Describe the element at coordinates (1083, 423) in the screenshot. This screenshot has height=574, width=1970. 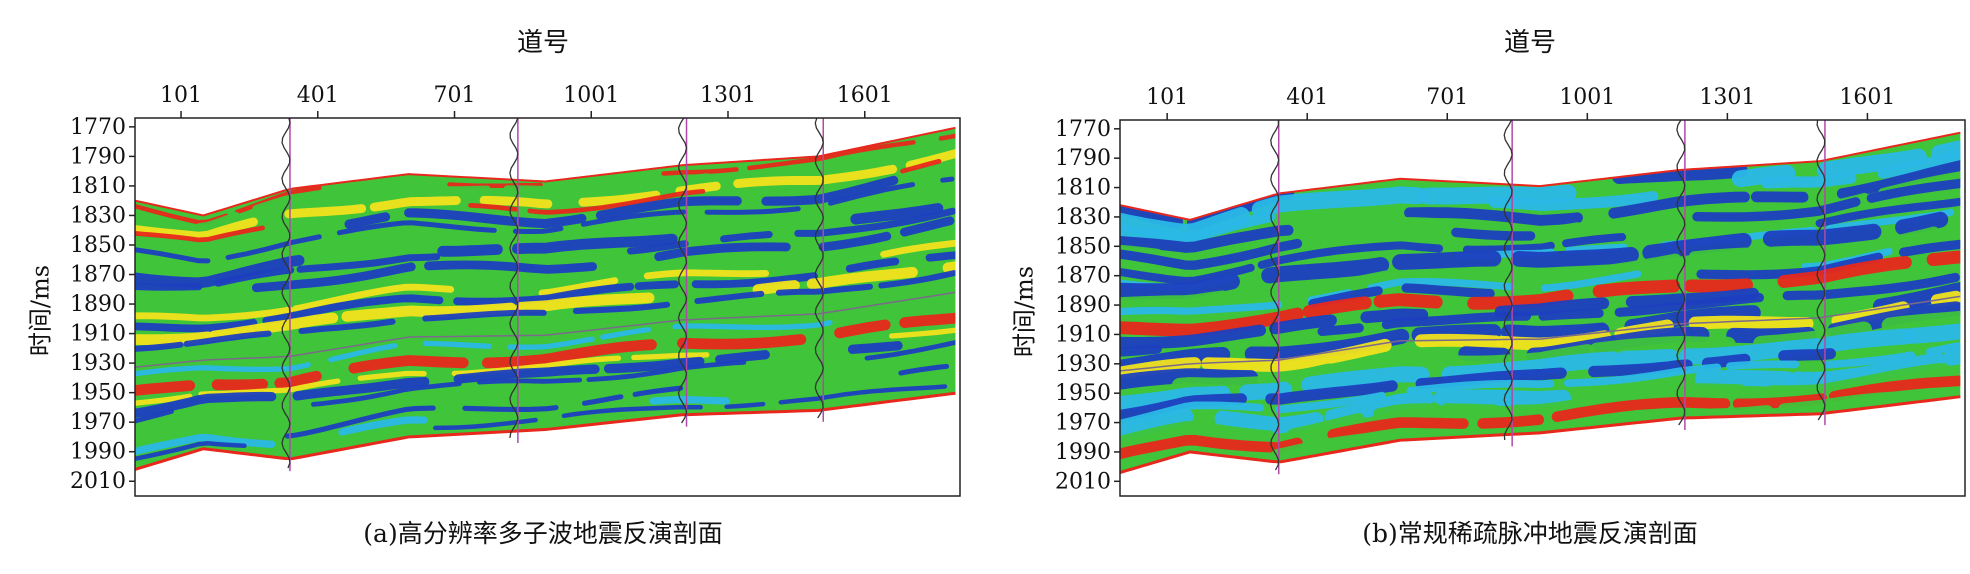
I see `y-tick-label: 1970` at that location.